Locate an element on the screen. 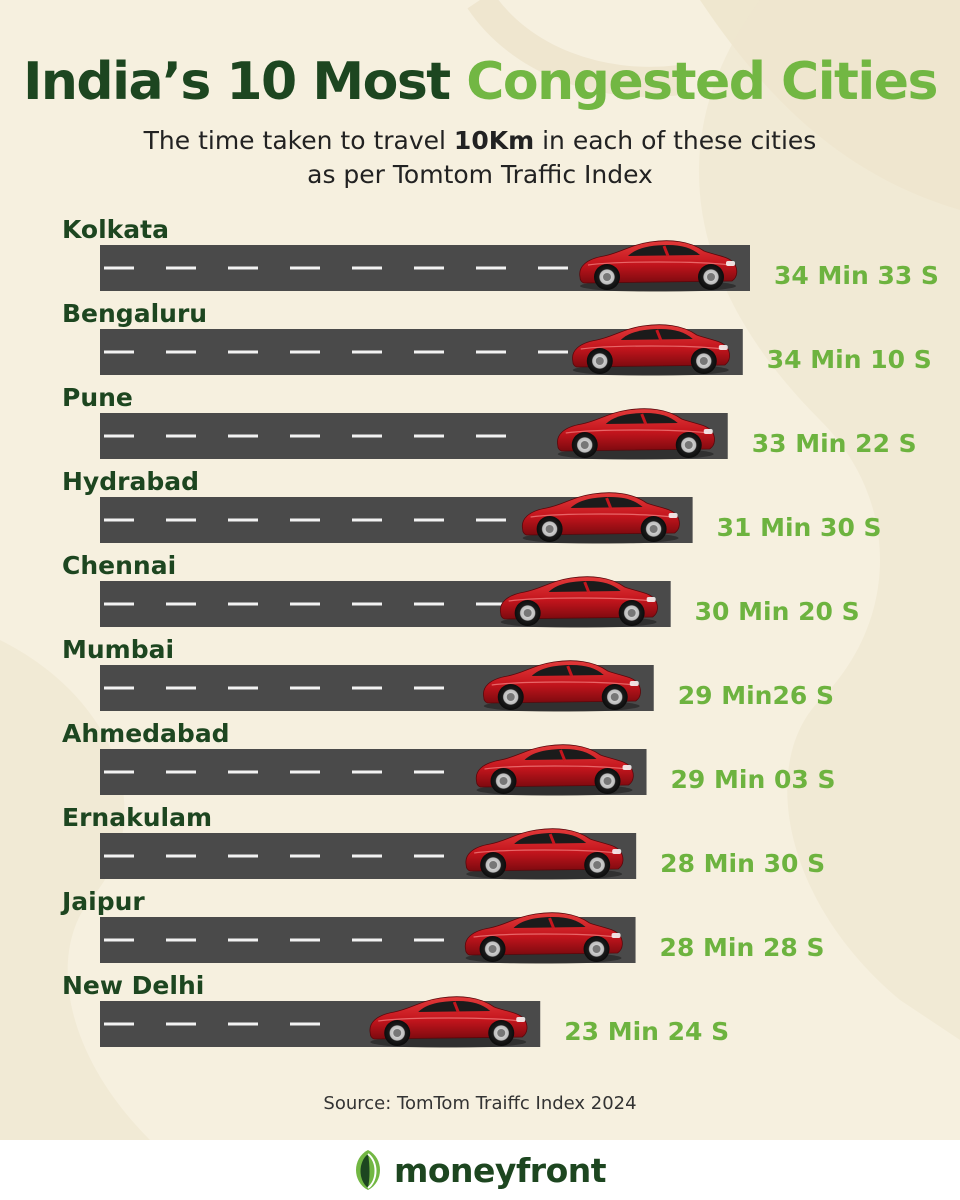 This screenshot has width=960, height=1200. row-mumbai: Mumbai 29 Min26 S is located at coordinates (448, 674).